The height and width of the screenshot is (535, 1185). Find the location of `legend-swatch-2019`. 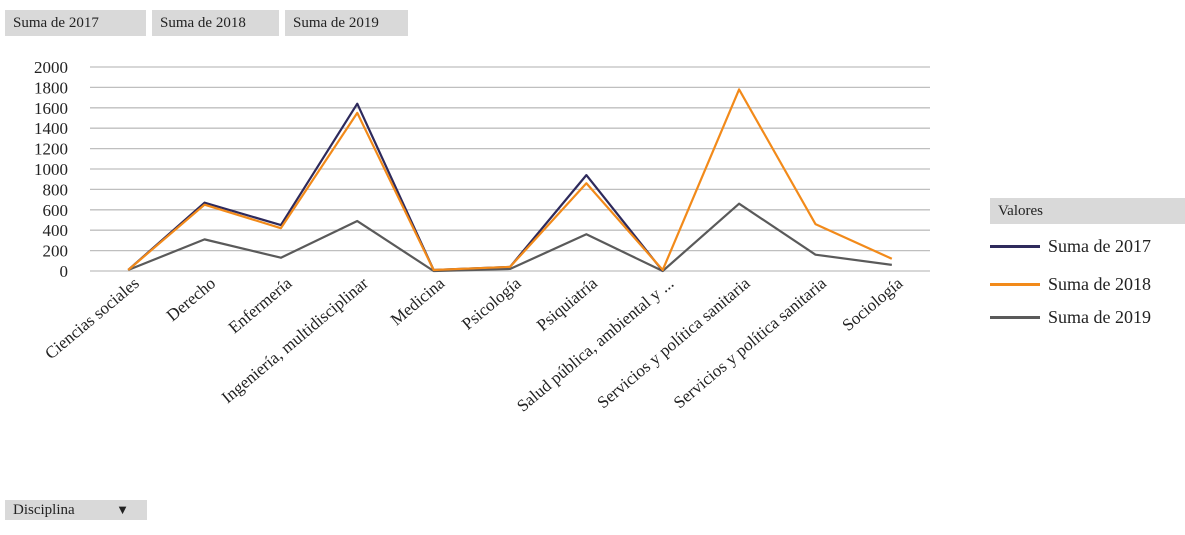

legend-swatch-2019 is located at coordinates (1015, 317).